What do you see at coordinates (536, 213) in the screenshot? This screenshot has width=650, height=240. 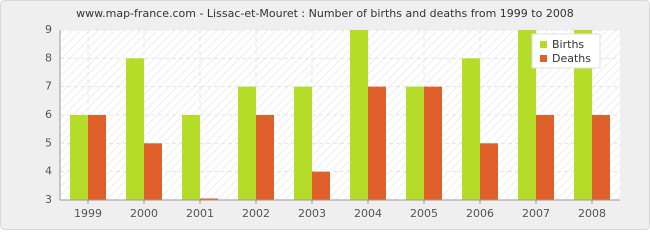 I see `x-tick-label: 2007` at bounding box center [536, 213].